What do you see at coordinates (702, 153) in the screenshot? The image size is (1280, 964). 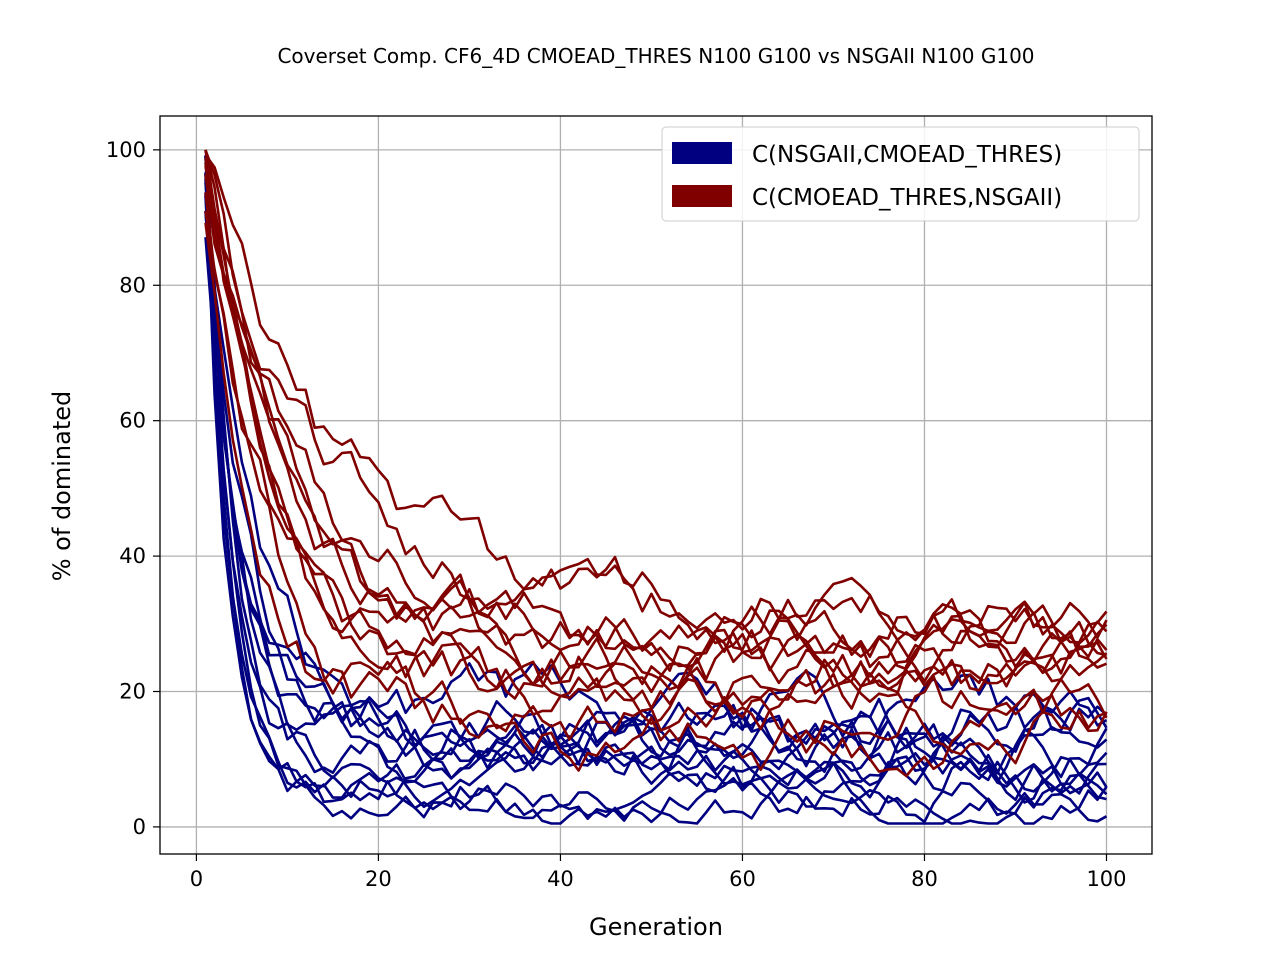 I see `legend-swatch-nsgaii` at bounding box center [702, 153].